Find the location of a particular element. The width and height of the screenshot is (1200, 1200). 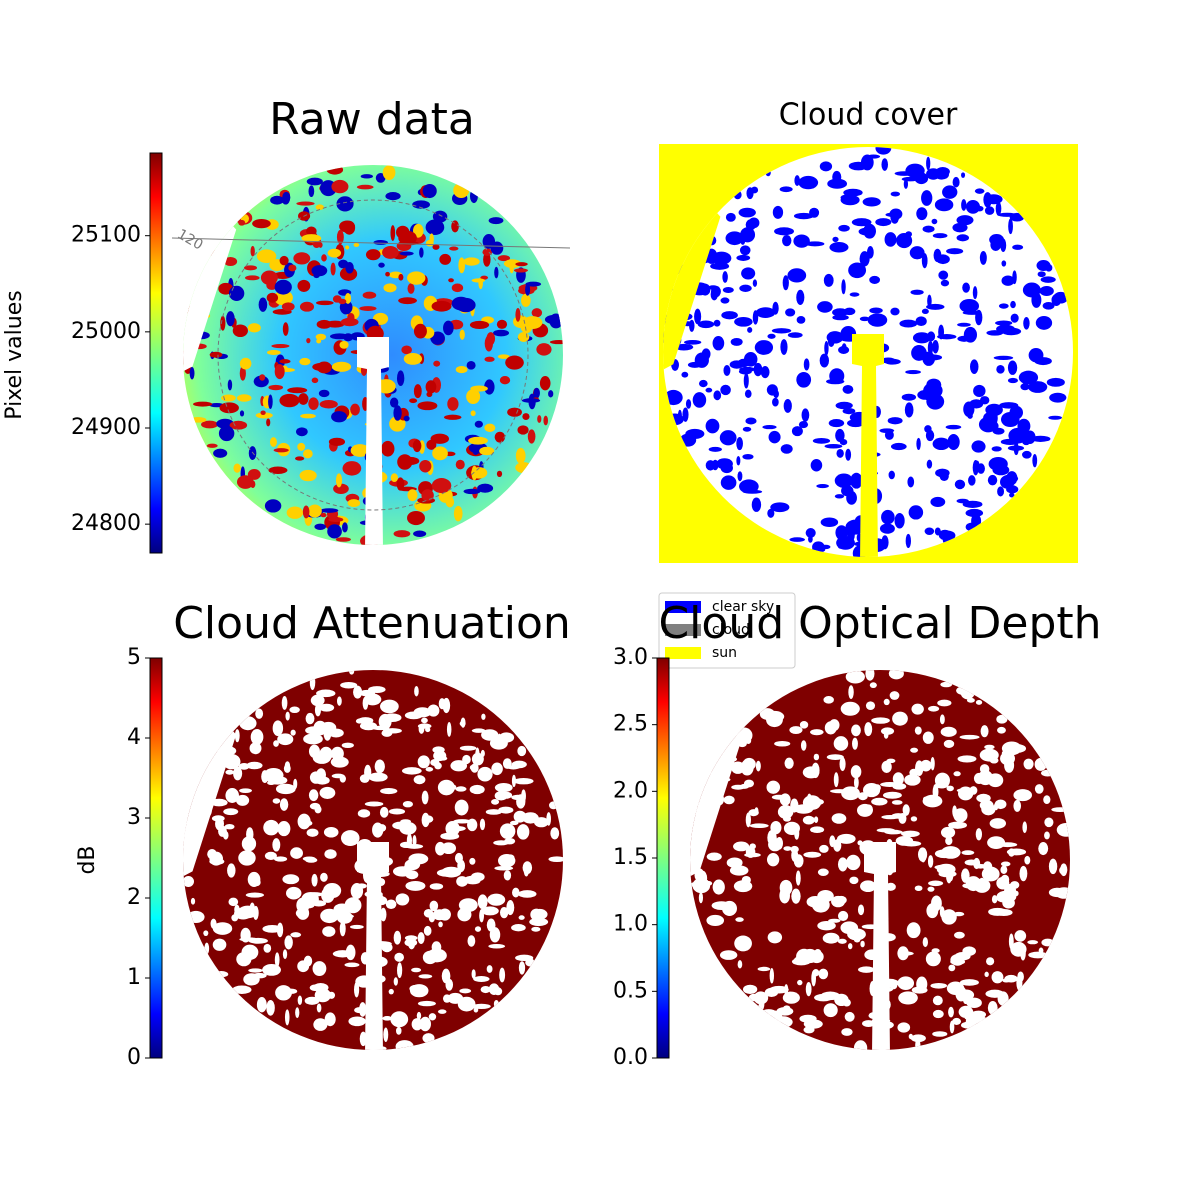

legend-label: cloud is located at coordinates (731, 630).